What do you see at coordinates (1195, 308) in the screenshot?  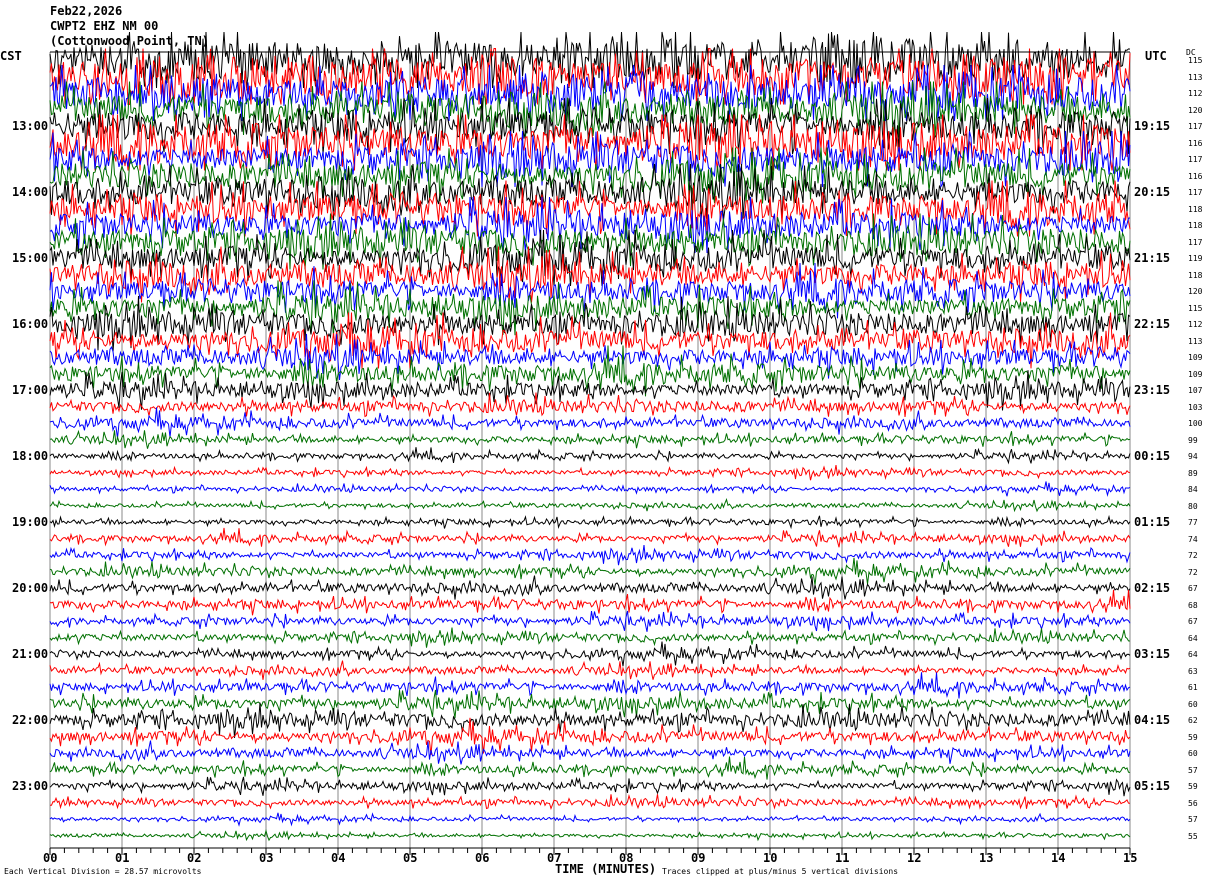 I see `dc-offset-label: 115` at bounding box center [1195, 308].